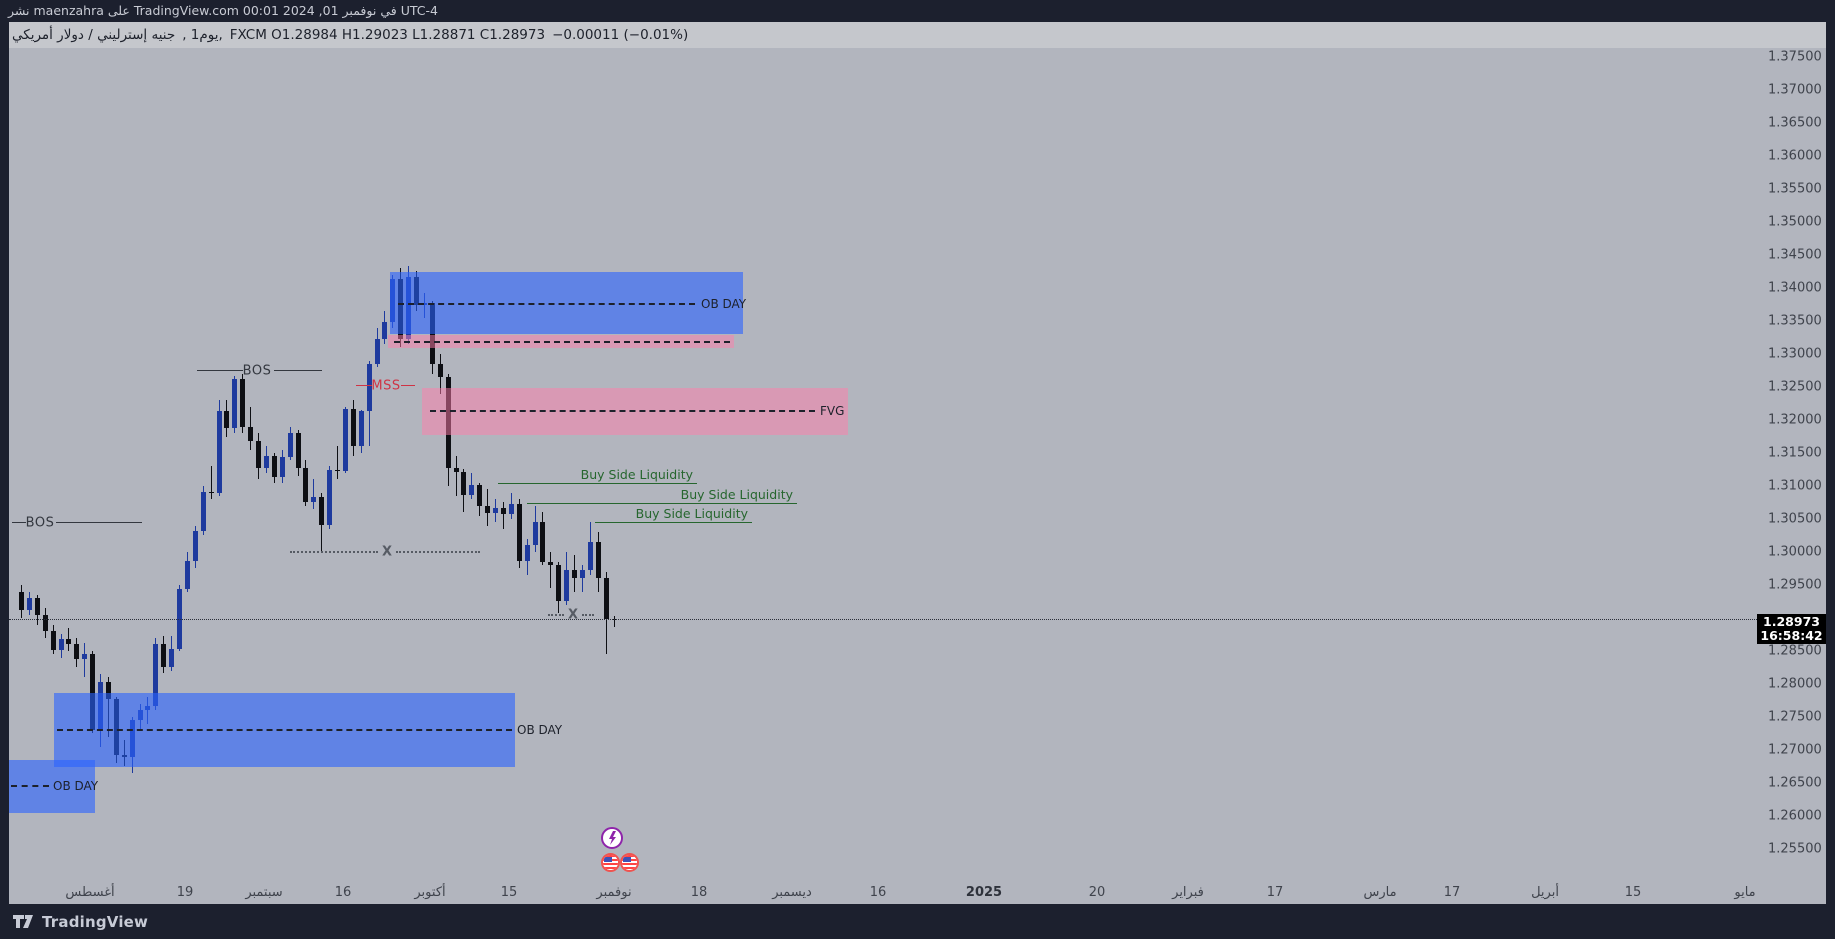 Image resolution: width=1835 pixels, height=939 pixels. What do you see at coordinates (1097, 892) in the screenshot?
I see `time-scale-label: 20` at bounding box center [1097, 892].